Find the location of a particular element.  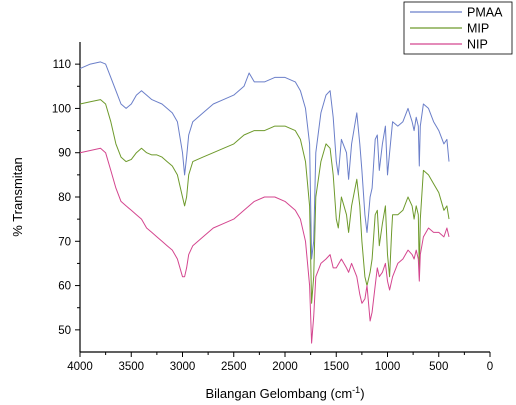

y-tick-label: 90 is located at coordinates (64, 154).